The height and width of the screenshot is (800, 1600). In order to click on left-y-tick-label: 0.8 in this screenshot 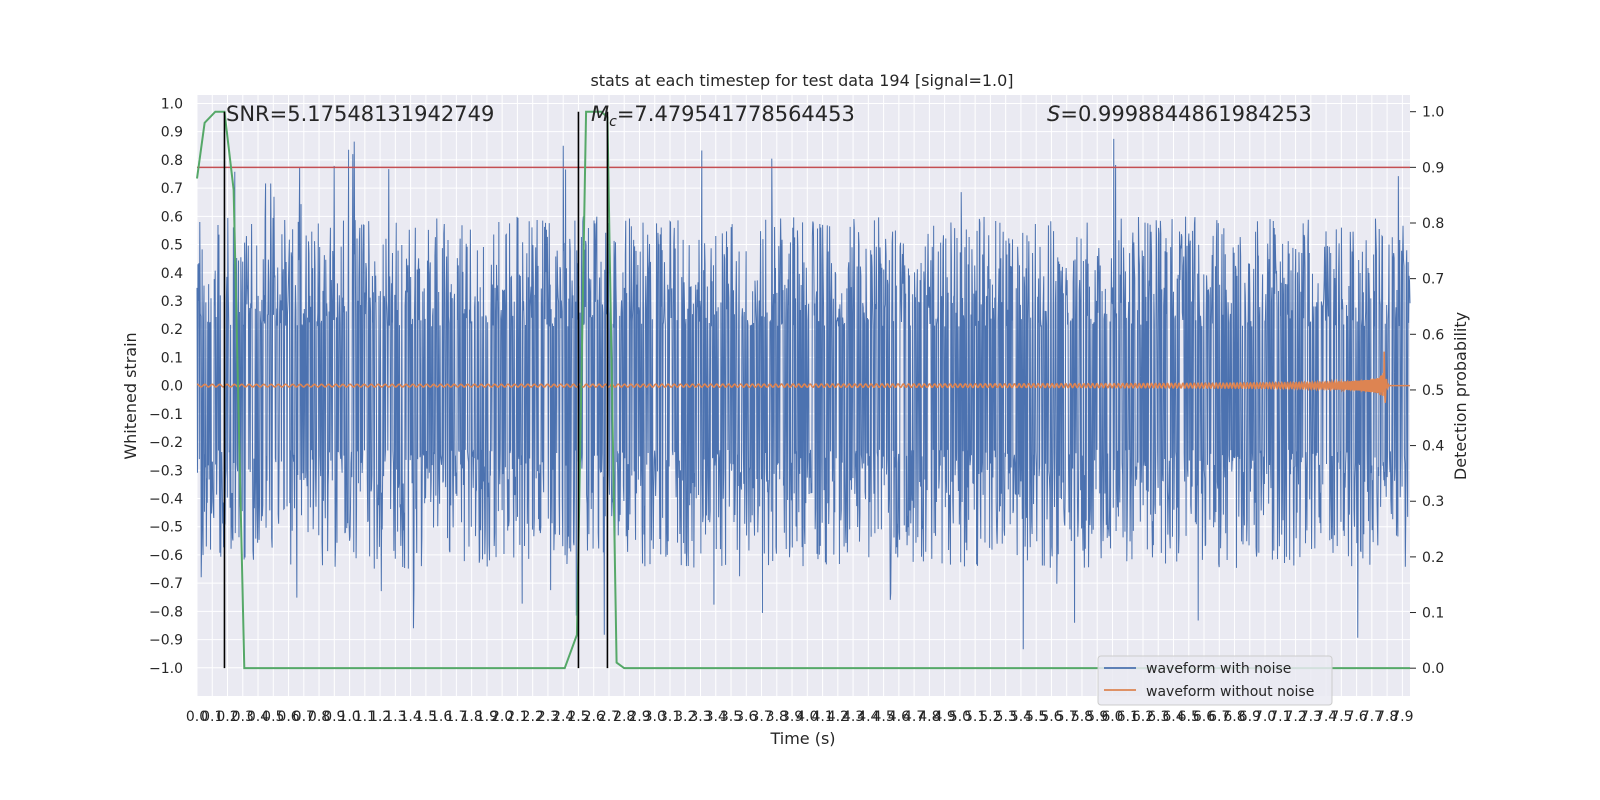, I will do `click(172, 161)`.